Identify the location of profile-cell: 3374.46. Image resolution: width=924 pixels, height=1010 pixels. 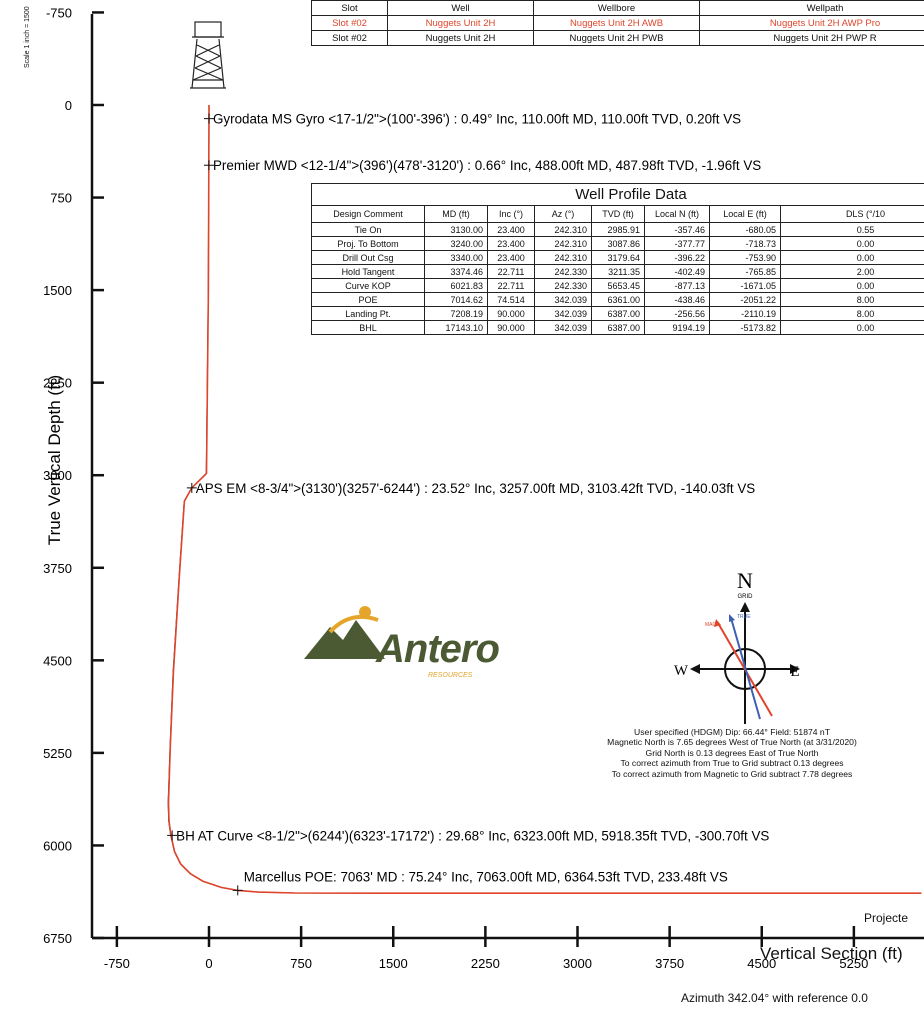
(456, 271).